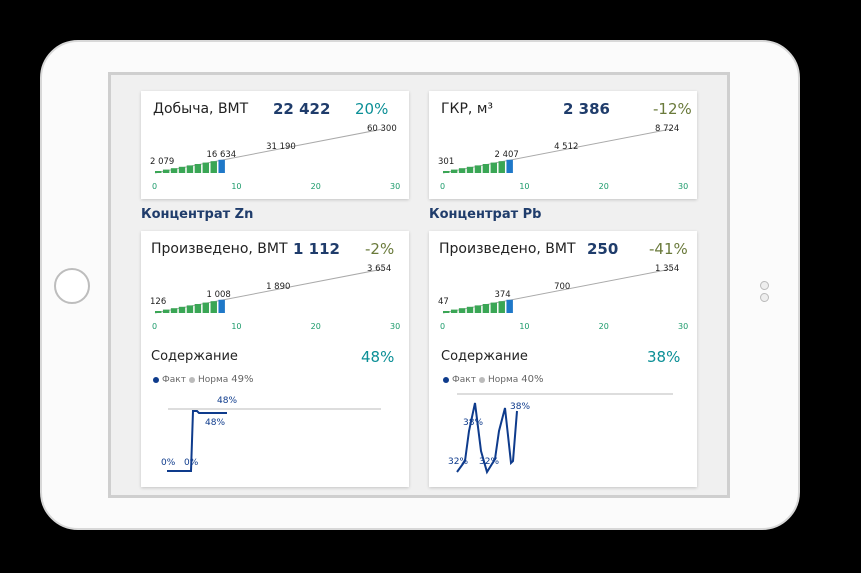 This screenshot has height=573, width=861. What do you see at coordinates (302, 109) in the screenshot?
I see `card-value: 22 422` at bounding box center [302, 109].